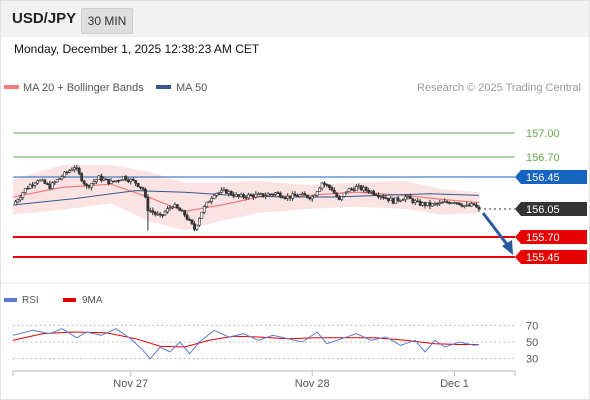 This screenshot has height=400, width=590. What do you see at coordinates (264, 380) in the screenshot?
I see `time-axis: Nov 27 Nov 28 Dec 1` at bounding box center [264, 380].